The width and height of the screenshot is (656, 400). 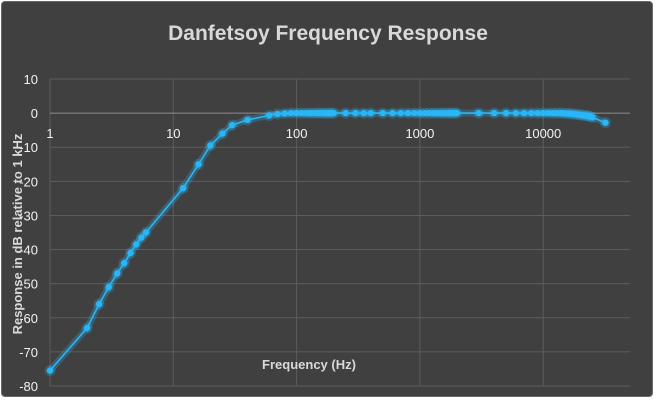 What do you see at coordinates (419, 133) in the screenshot?
I see `x-tick-label: 1000` at bounding box center [419, 133].